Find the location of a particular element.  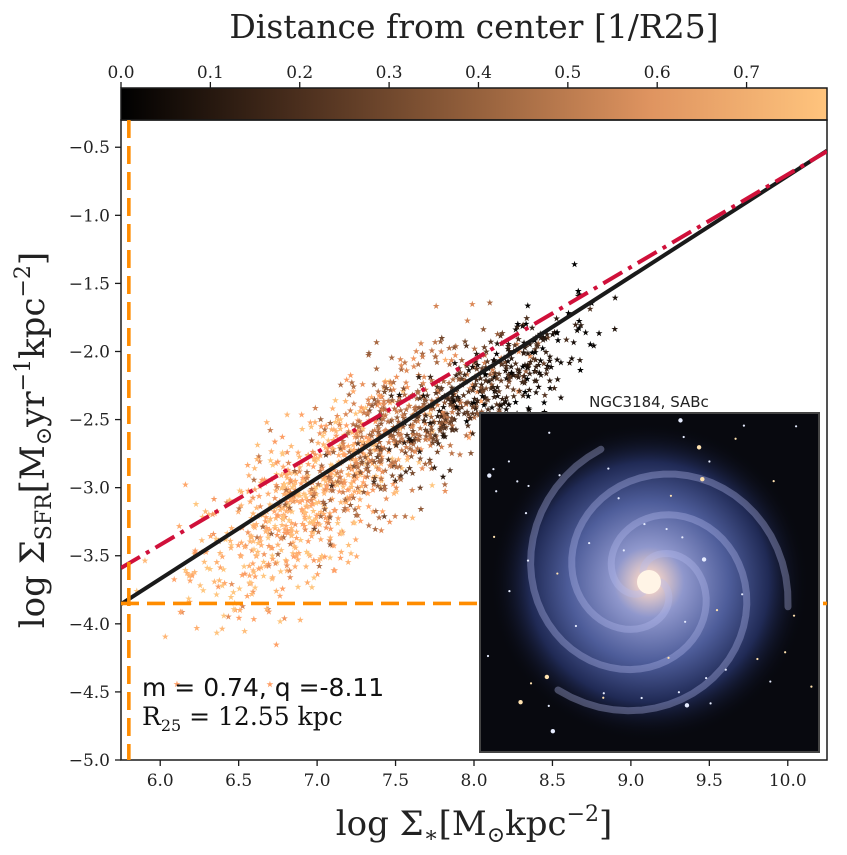

x-tick-label: 7.5 is located at coordinates (395, 781).